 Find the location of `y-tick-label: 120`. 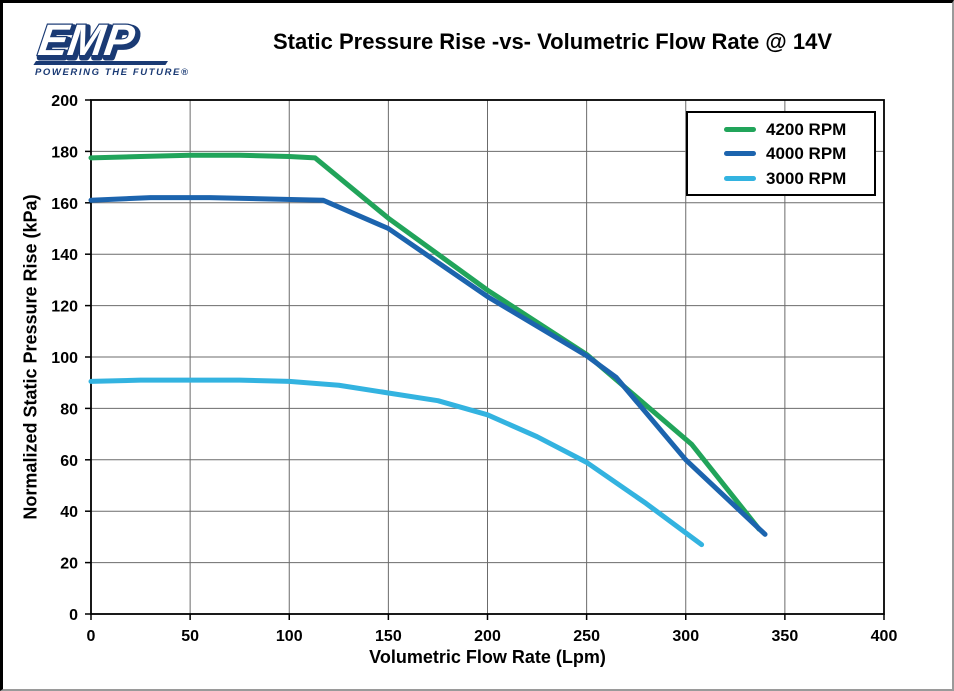

y-tick-label: 120 is located at coordinates (64, 307).